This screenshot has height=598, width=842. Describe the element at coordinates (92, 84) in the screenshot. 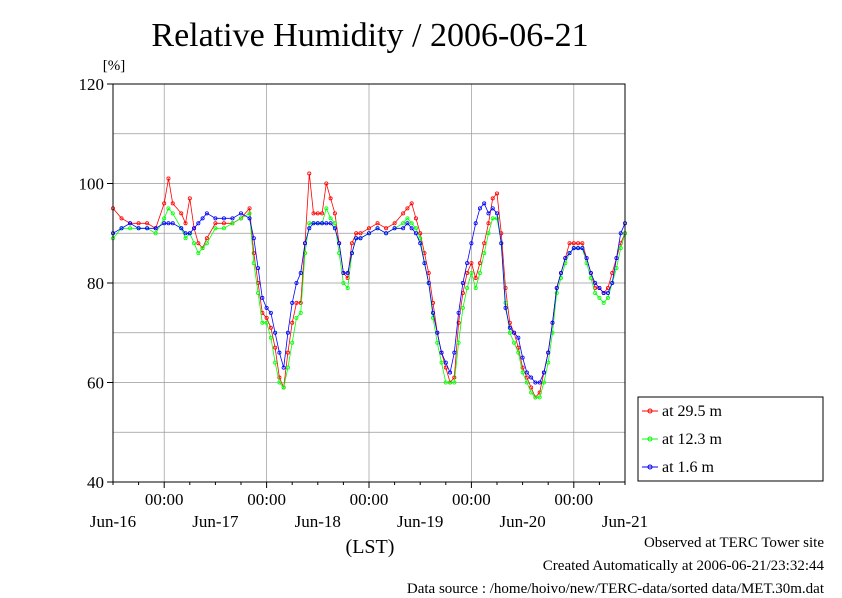

I see `y-tick-label: 120` at that location.